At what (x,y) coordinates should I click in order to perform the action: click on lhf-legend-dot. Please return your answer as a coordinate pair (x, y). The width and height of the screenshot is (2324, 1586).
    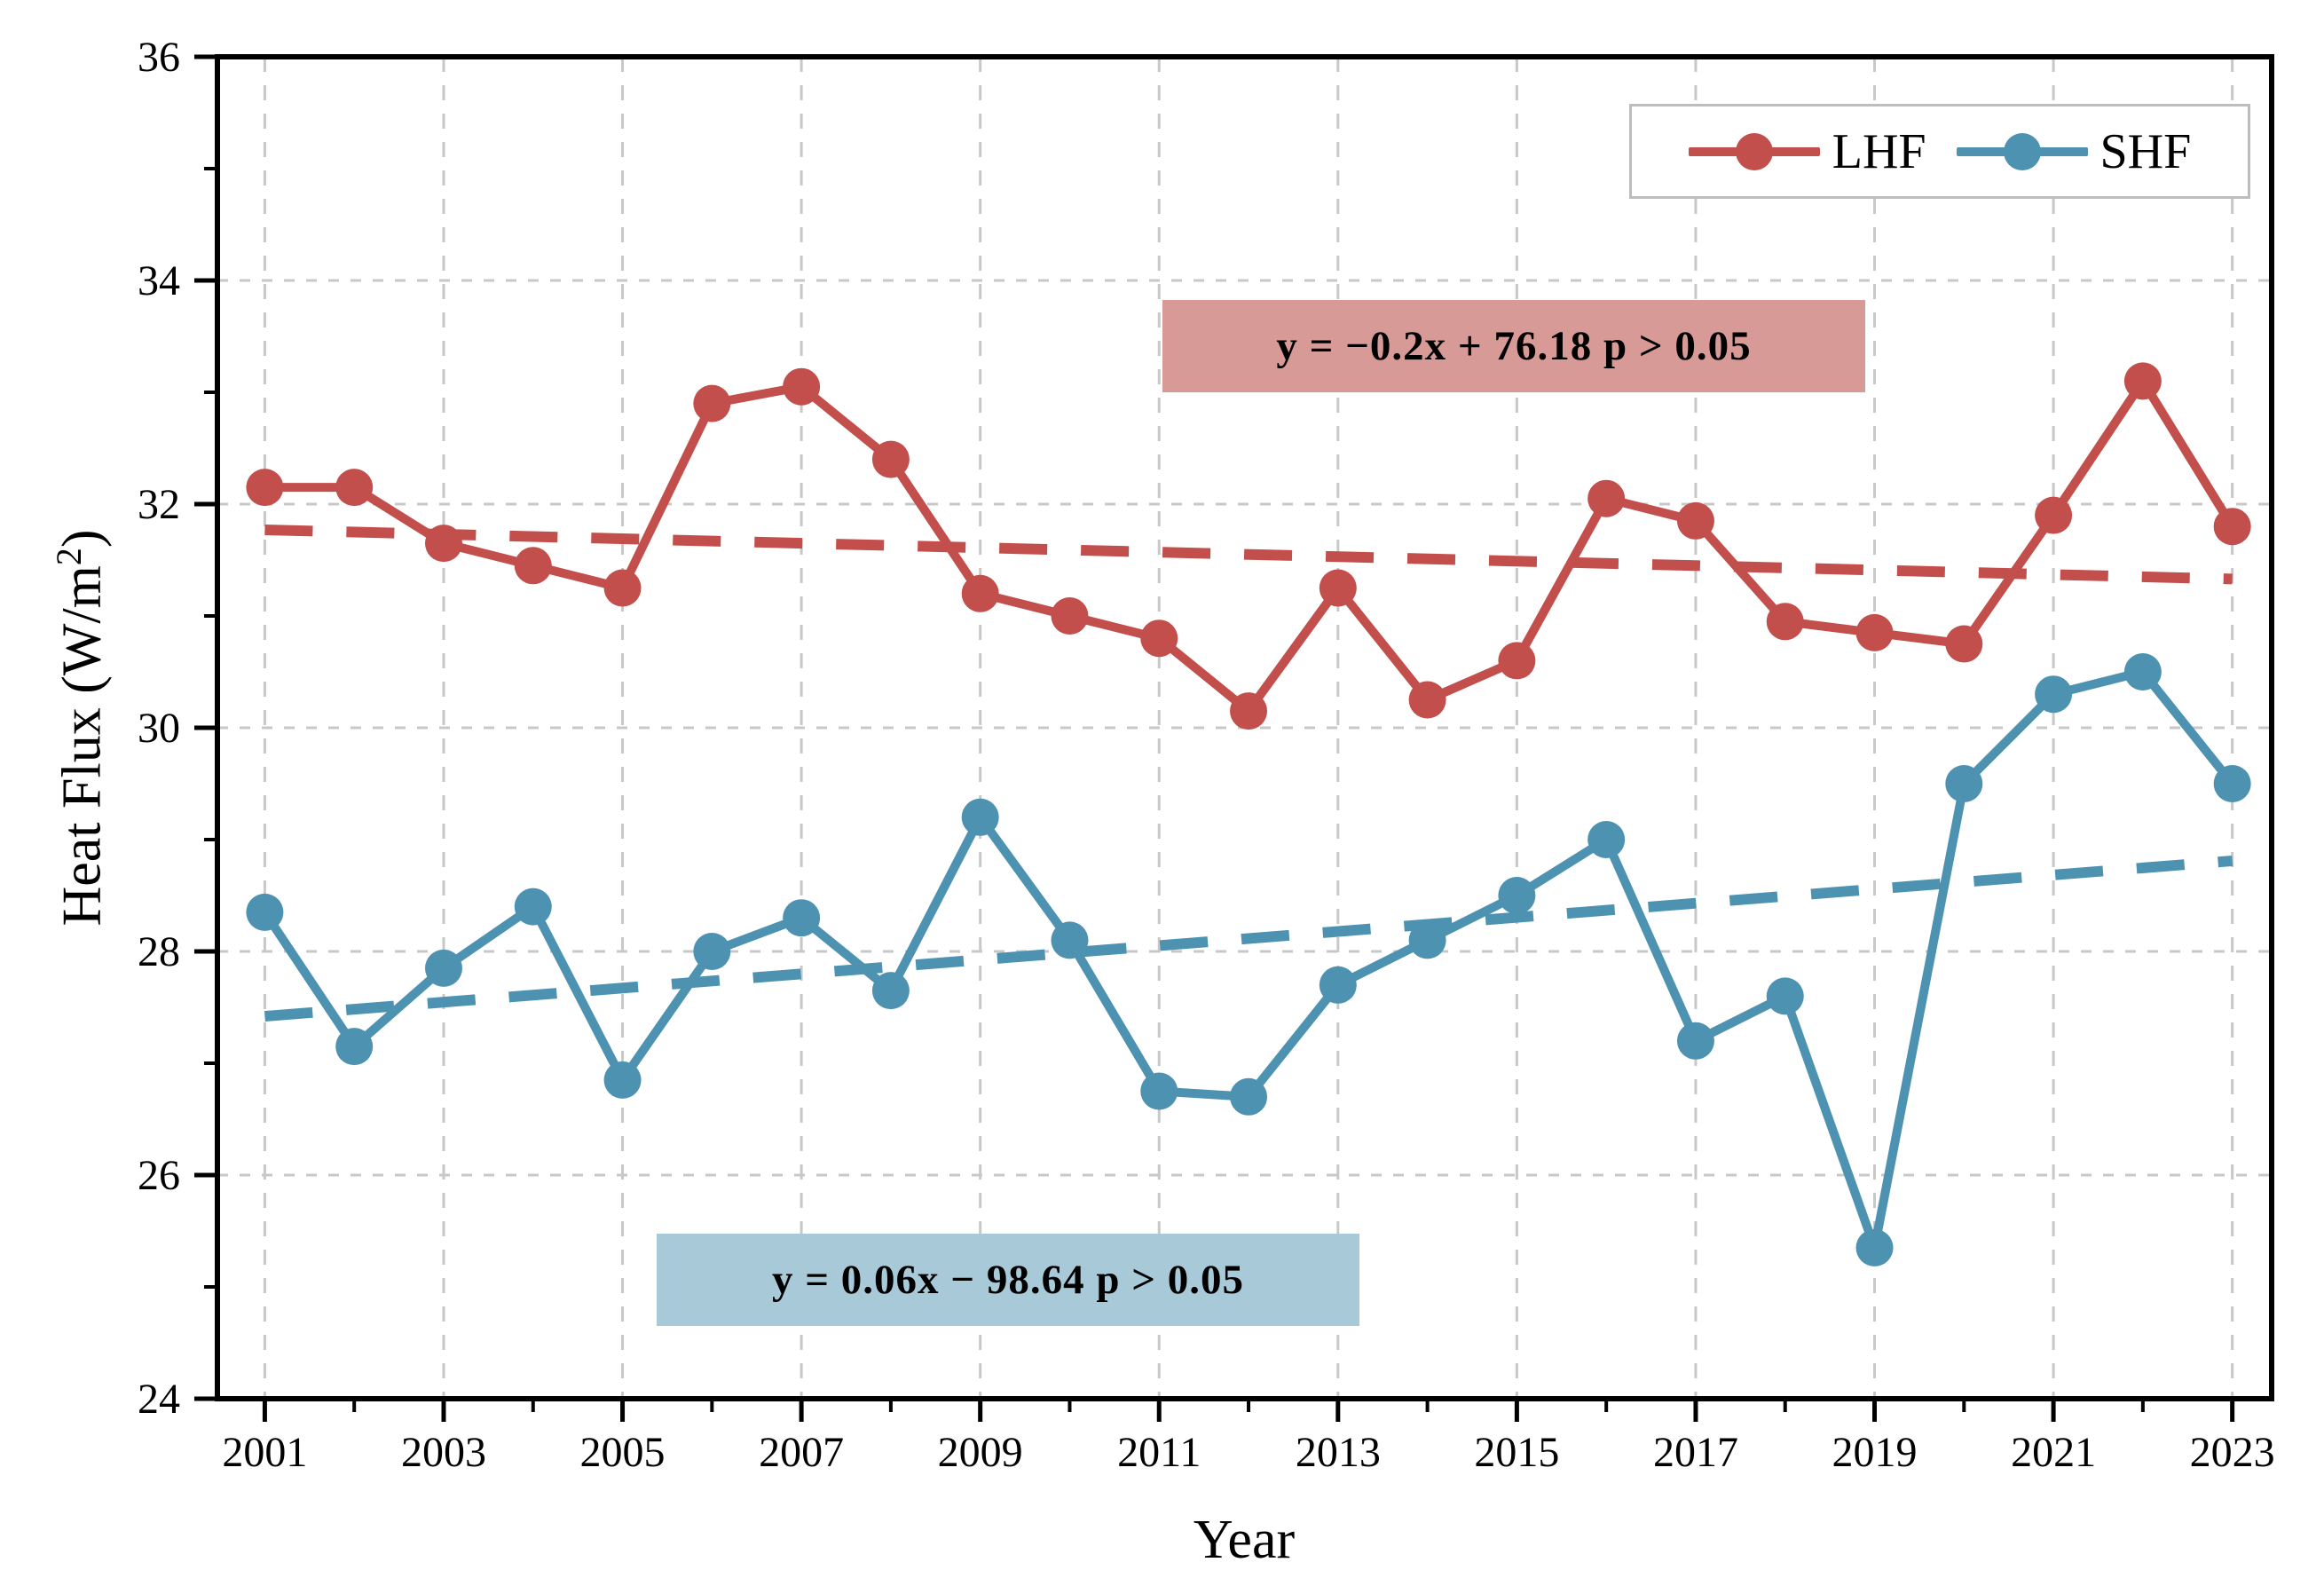
    Looking at the image, I should click on (1754, 151).